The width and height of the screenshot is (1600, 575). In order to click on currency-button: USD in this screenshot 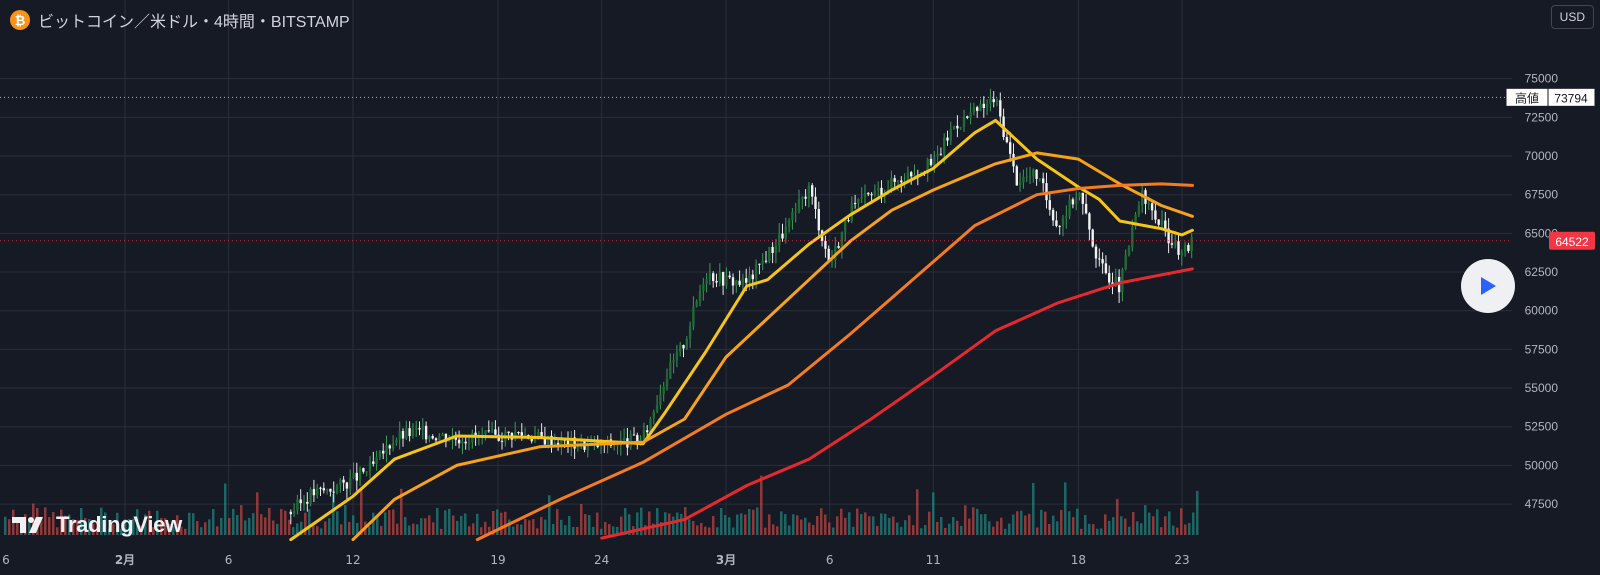, I will do `click(1572, 17)`.